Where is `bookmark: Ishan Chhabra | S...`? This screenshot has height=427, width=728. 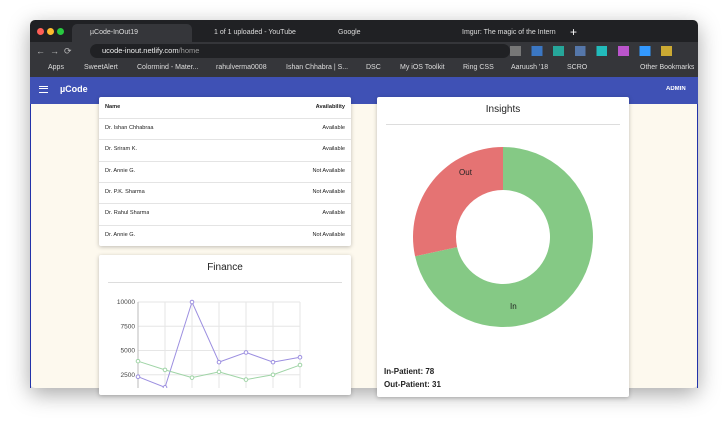 bookmark: Ishan Chhabra | S... is located at coordinates (317, 67).